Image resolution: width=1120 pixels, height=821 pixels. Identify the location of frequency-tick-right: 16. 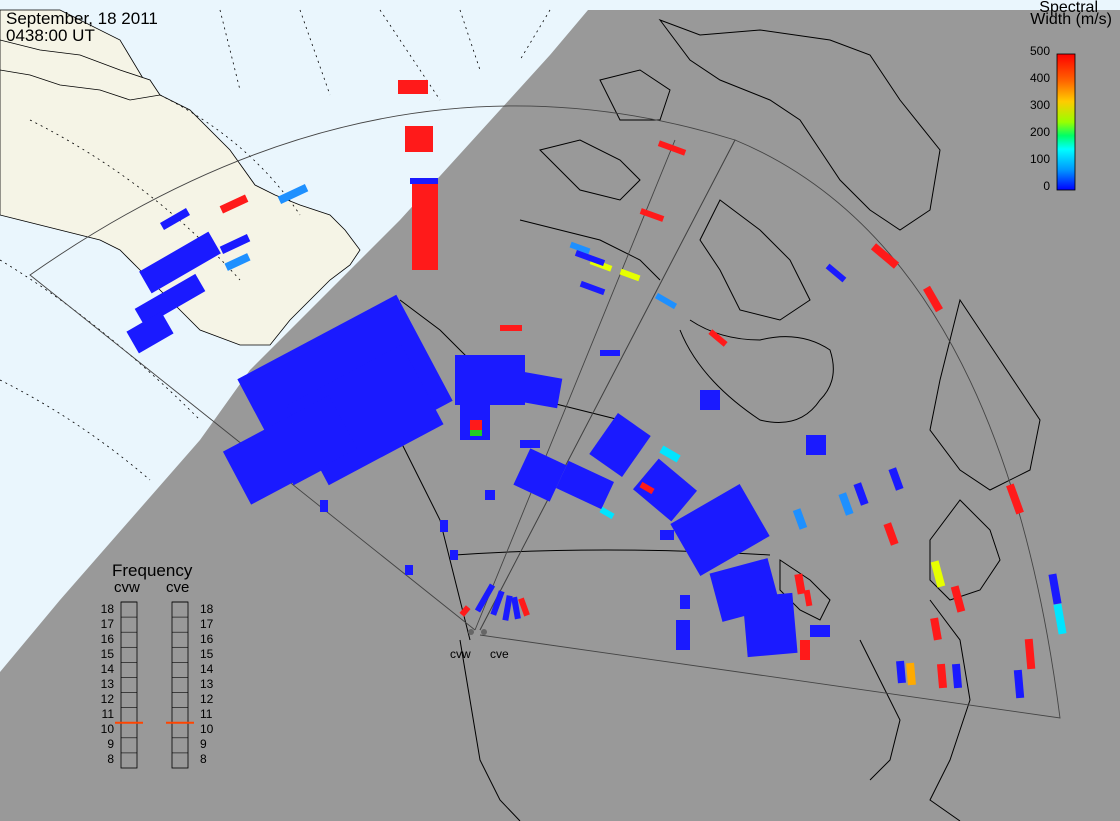
(207, 638).